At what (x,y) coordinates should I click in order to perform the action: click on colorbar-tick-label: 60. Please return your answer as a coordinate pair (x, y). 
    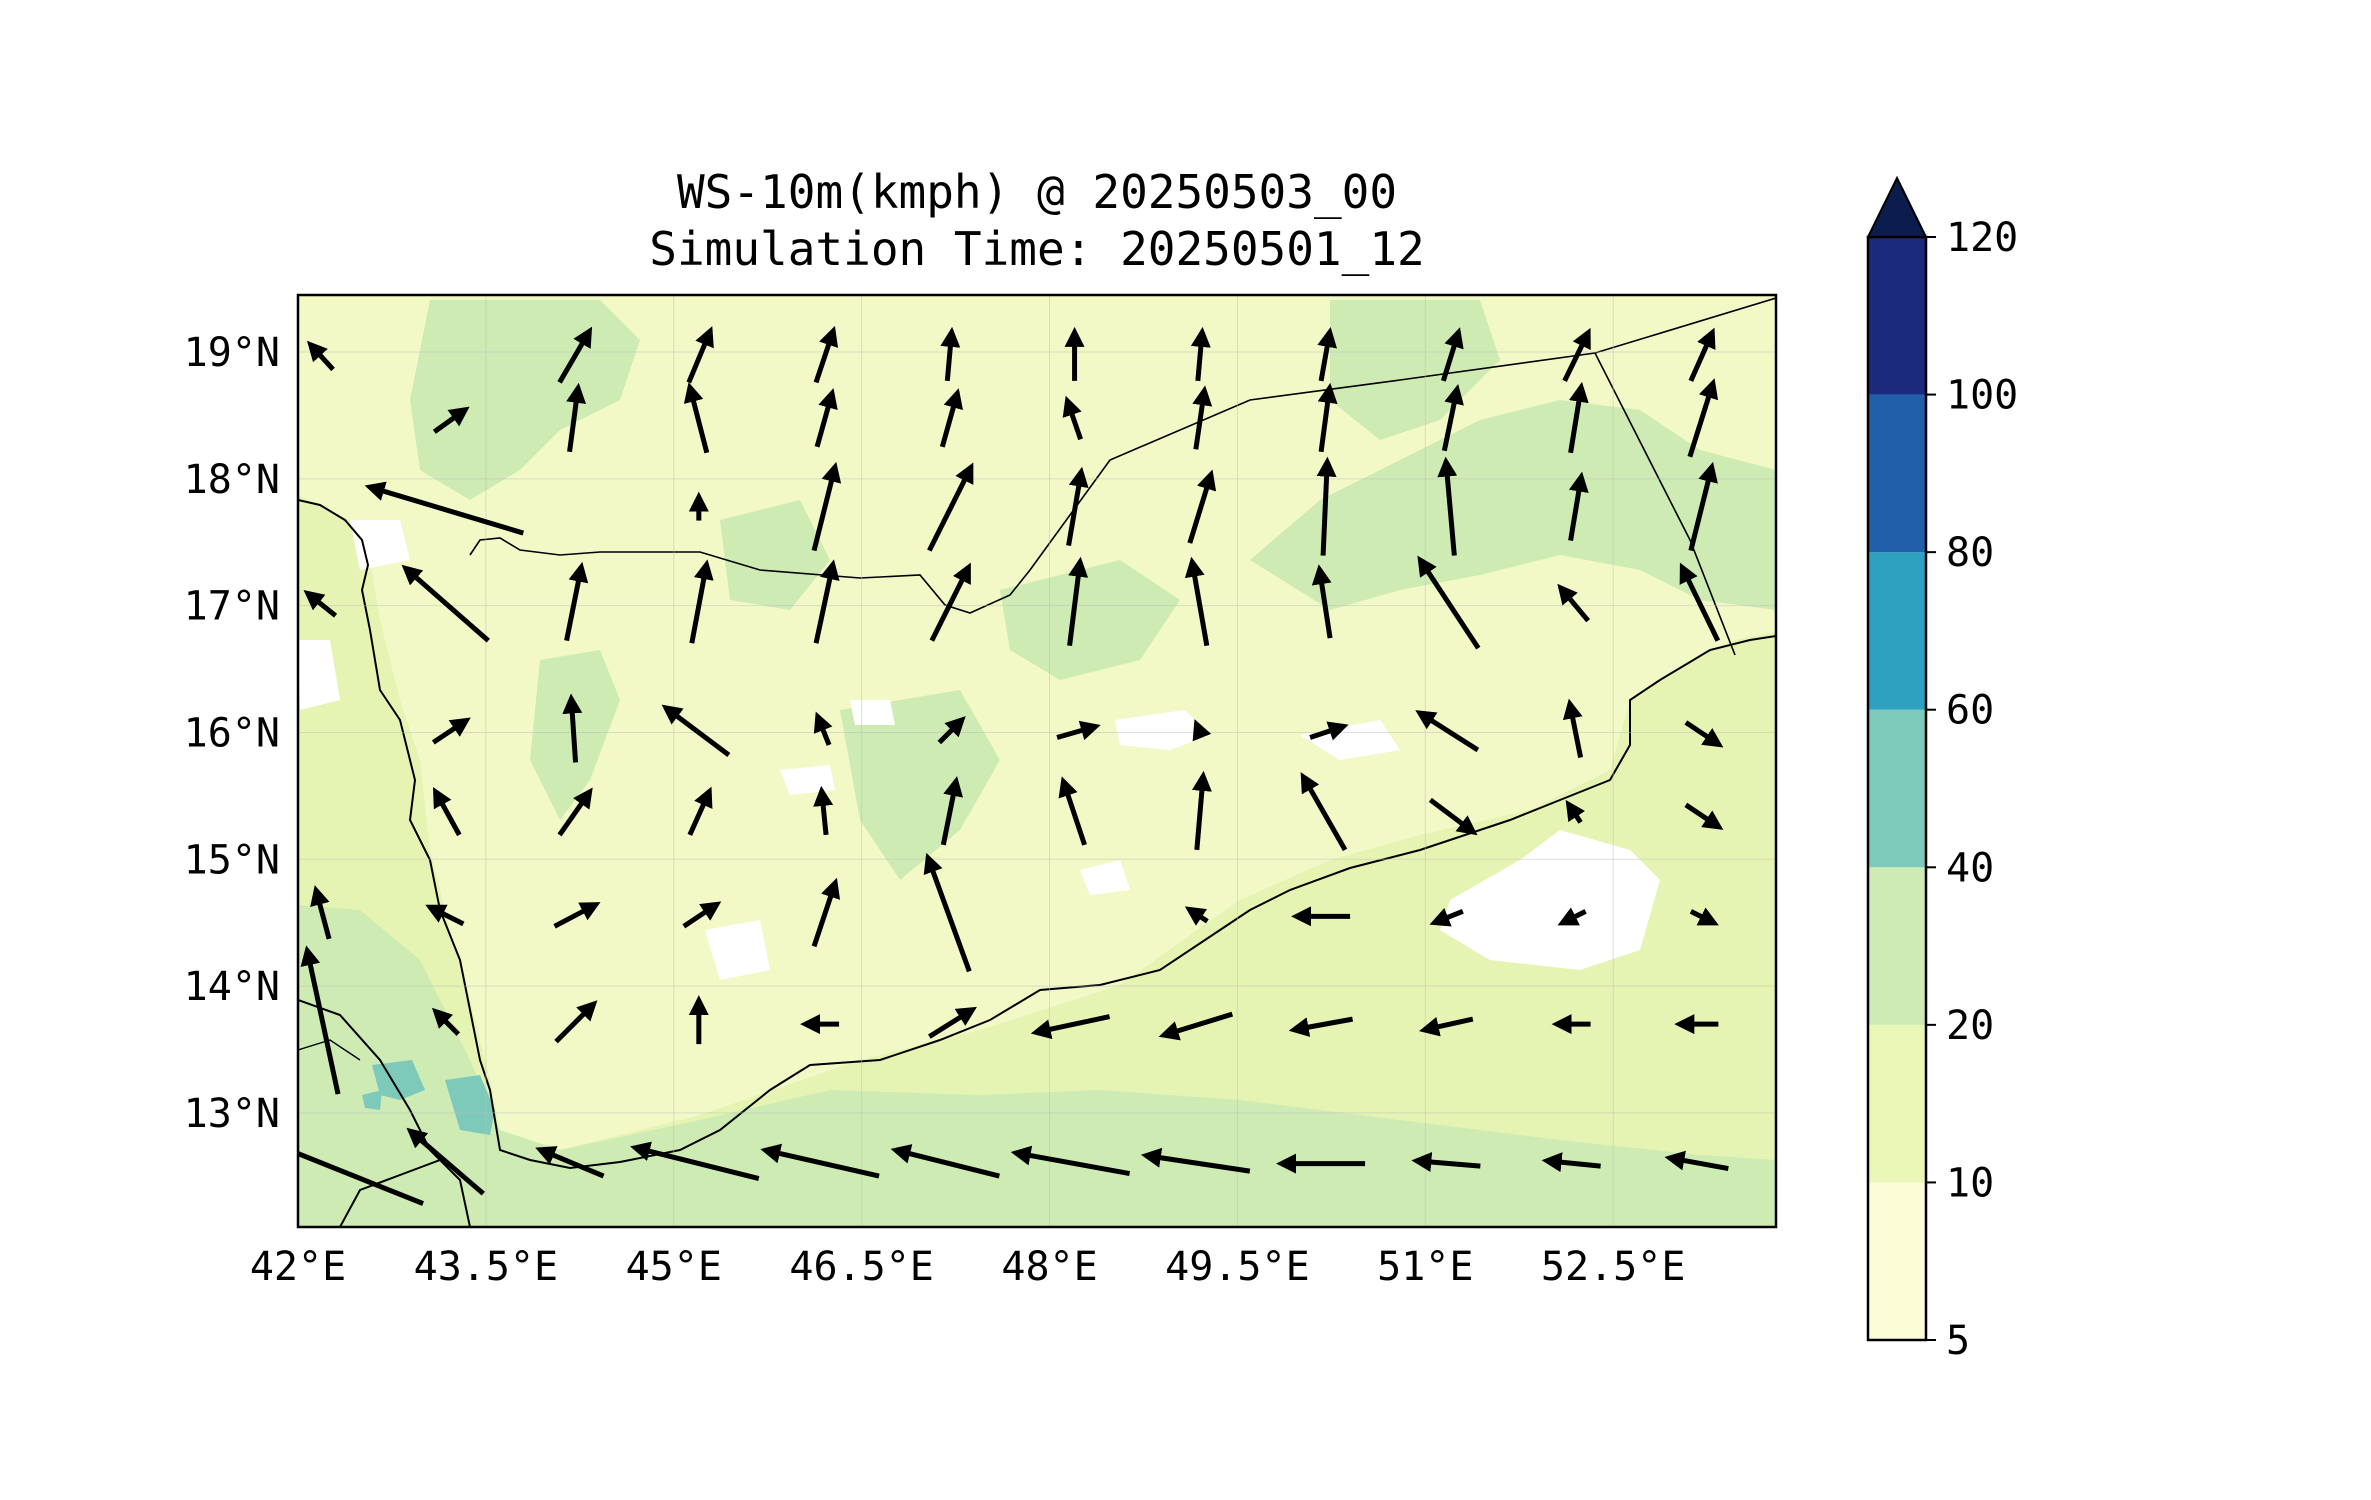
    Looking at the image, I should click on (1970, 711).